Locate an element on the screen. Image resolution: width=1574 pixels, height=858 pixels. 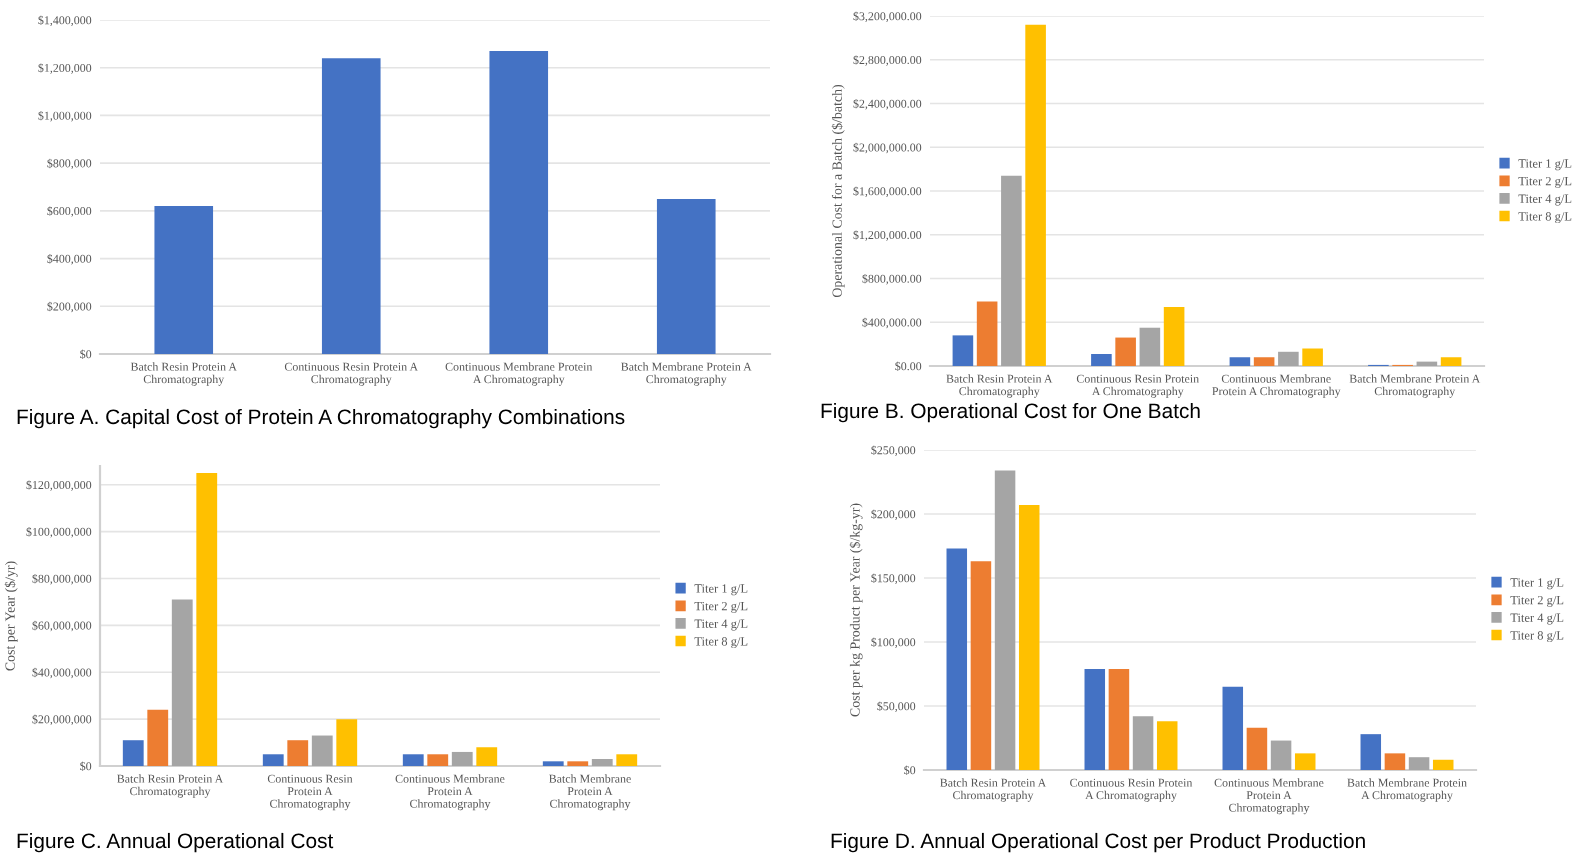
text: Figure B. Operational Cost for One Batch is located at coordinates (1010, 412).